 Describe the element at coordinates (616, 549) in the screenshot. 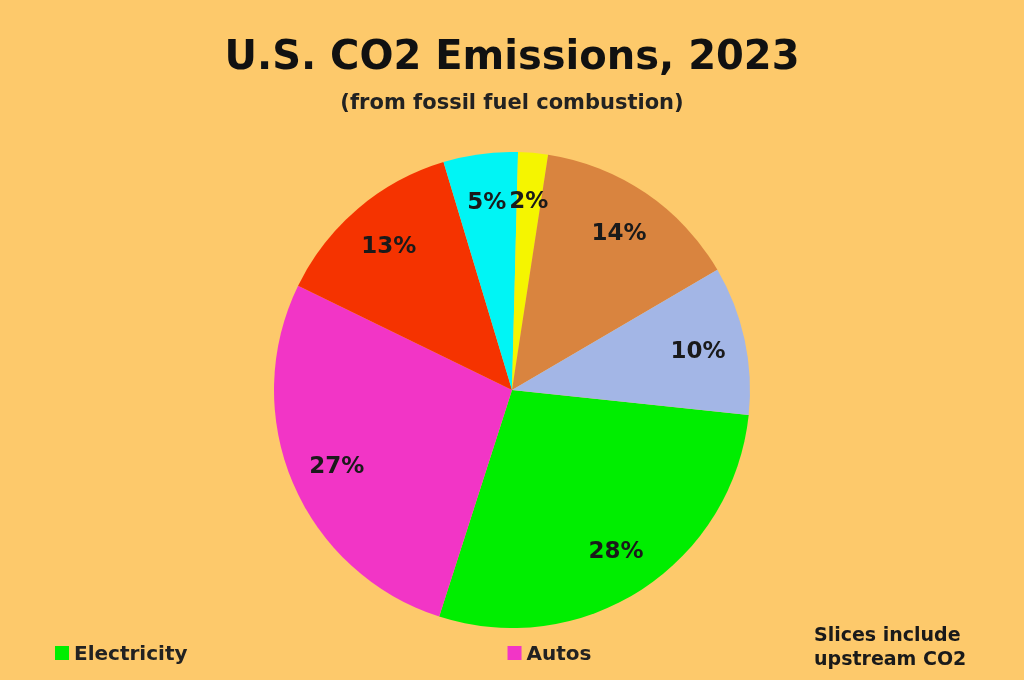

I see `data-label: 28%` at that location.